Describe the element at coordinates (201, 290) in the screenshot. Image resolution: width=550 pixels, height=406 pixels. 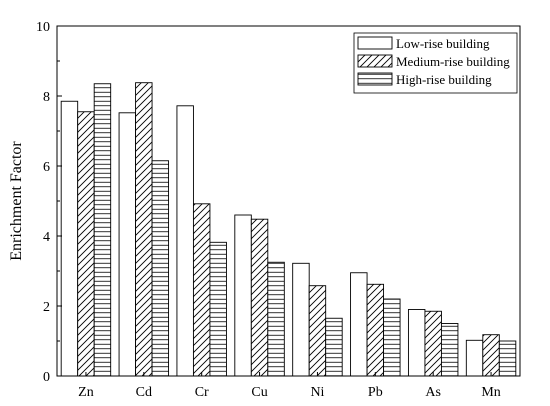
I see `bar-cr-medium-rise` at that location.